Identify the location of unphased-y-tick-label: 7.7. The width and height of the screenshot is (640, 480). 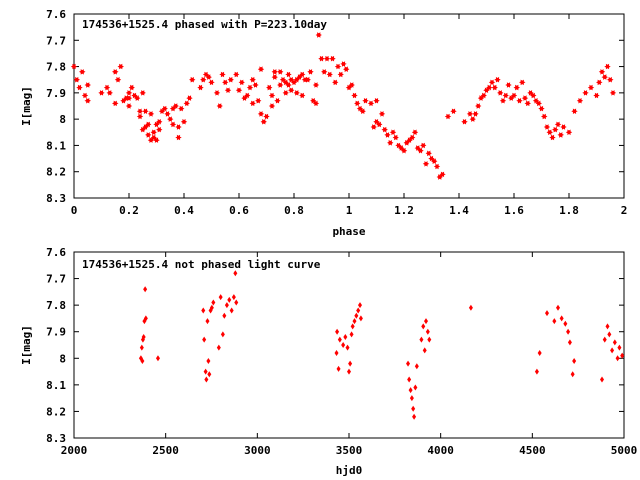
(56, 279).